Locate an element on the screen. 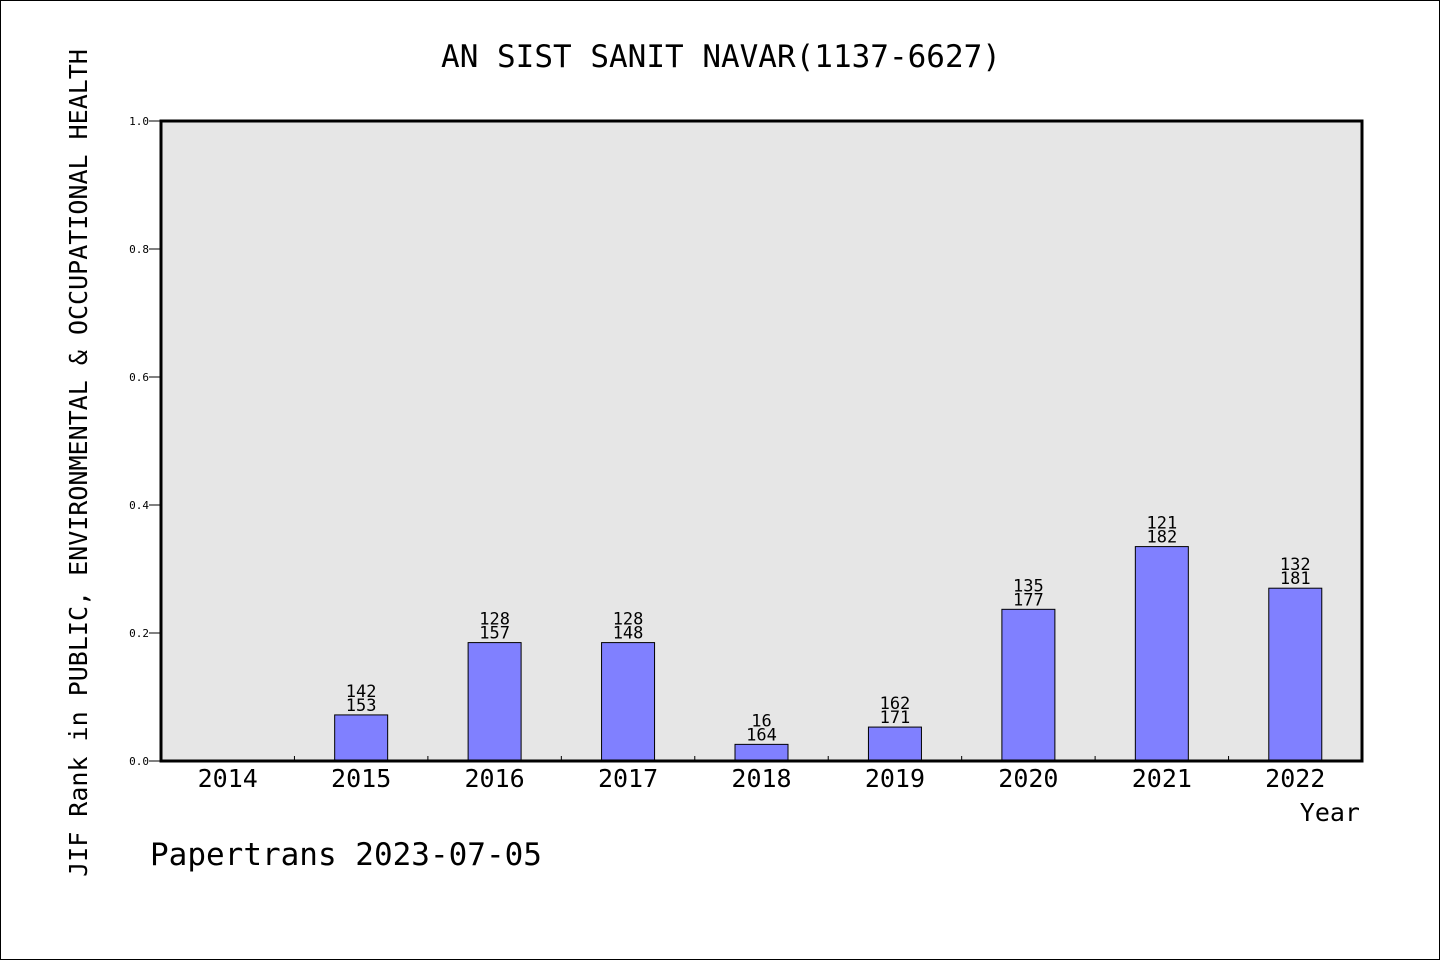 The image size is (1440, 964). data-label-top: 142 is located at coordinates (361, 692).